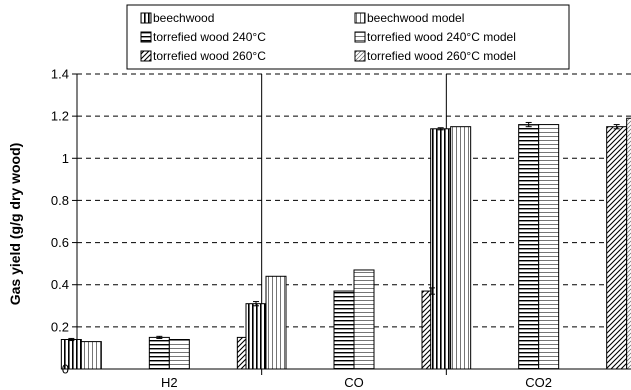  Describe the element at coordinates (60, 222) in the screenshot. I see `y-tick-labels: 0 0.2 0.4 0.6 0.8 1 1.2 1.4` at that location.